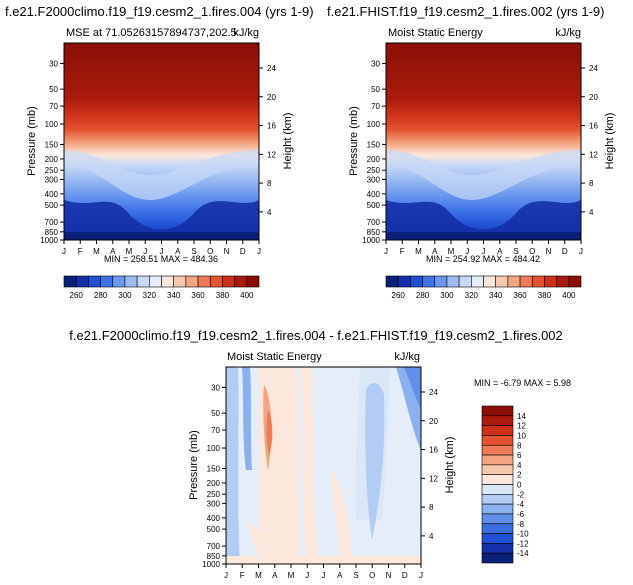 The width and height of the screenshot is (633, 585). Describe the element at coordinates (521, 494) in the screenshot. I see `colorbar-label: -2` at that location.